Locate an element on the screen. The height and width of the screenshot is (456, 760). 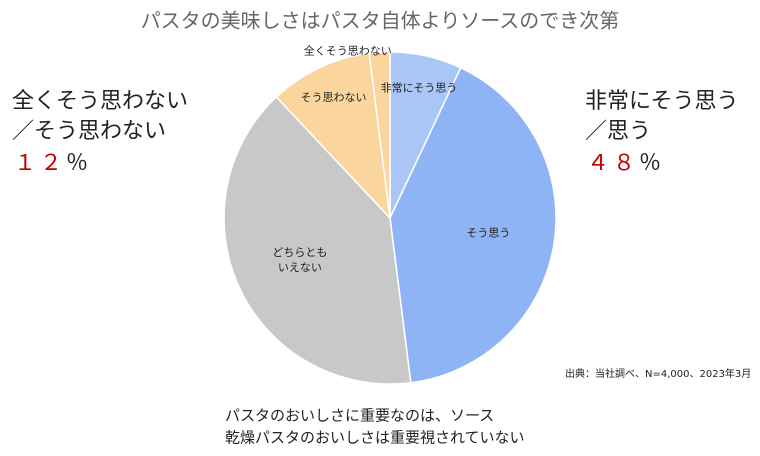
source-note: 出典：当社調べ、N=4,000、2023年3月 is located at coordinates (658, 373).